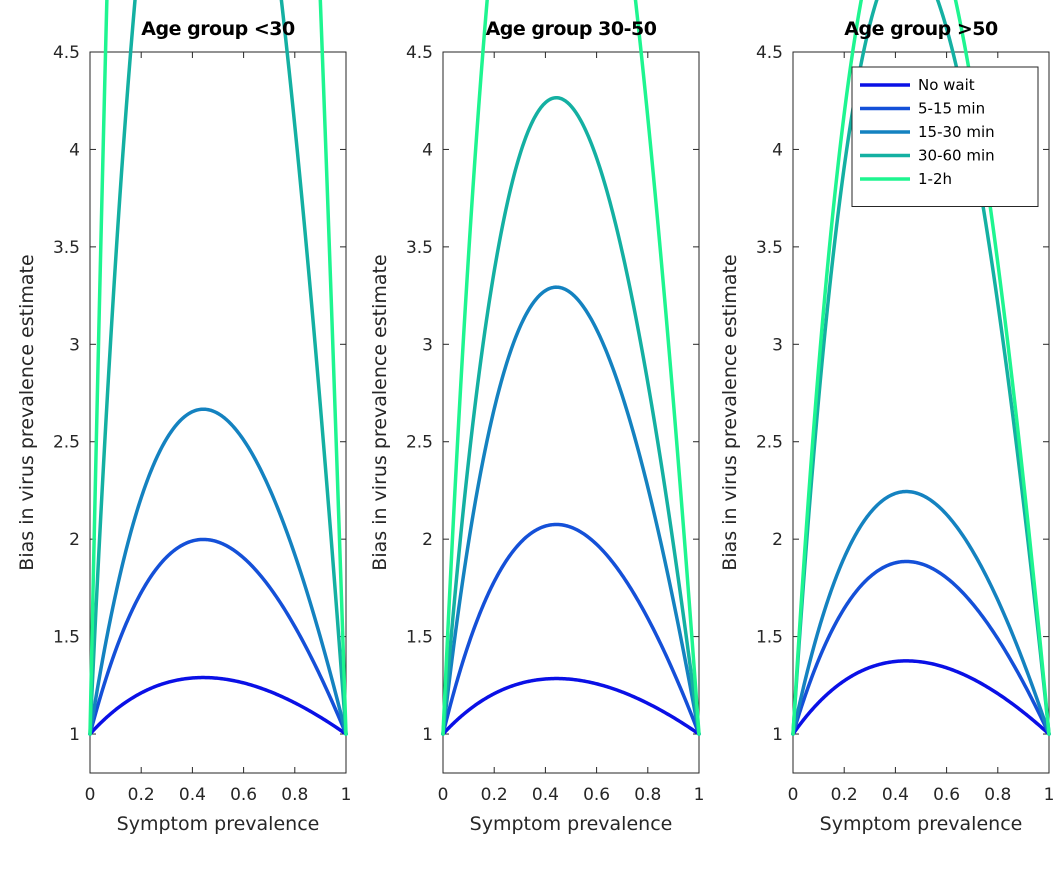  What do you see at coordinates (218, 29) in the screenshot?
I see `panel-title: Age group <30` at bounding box center [218, 29].